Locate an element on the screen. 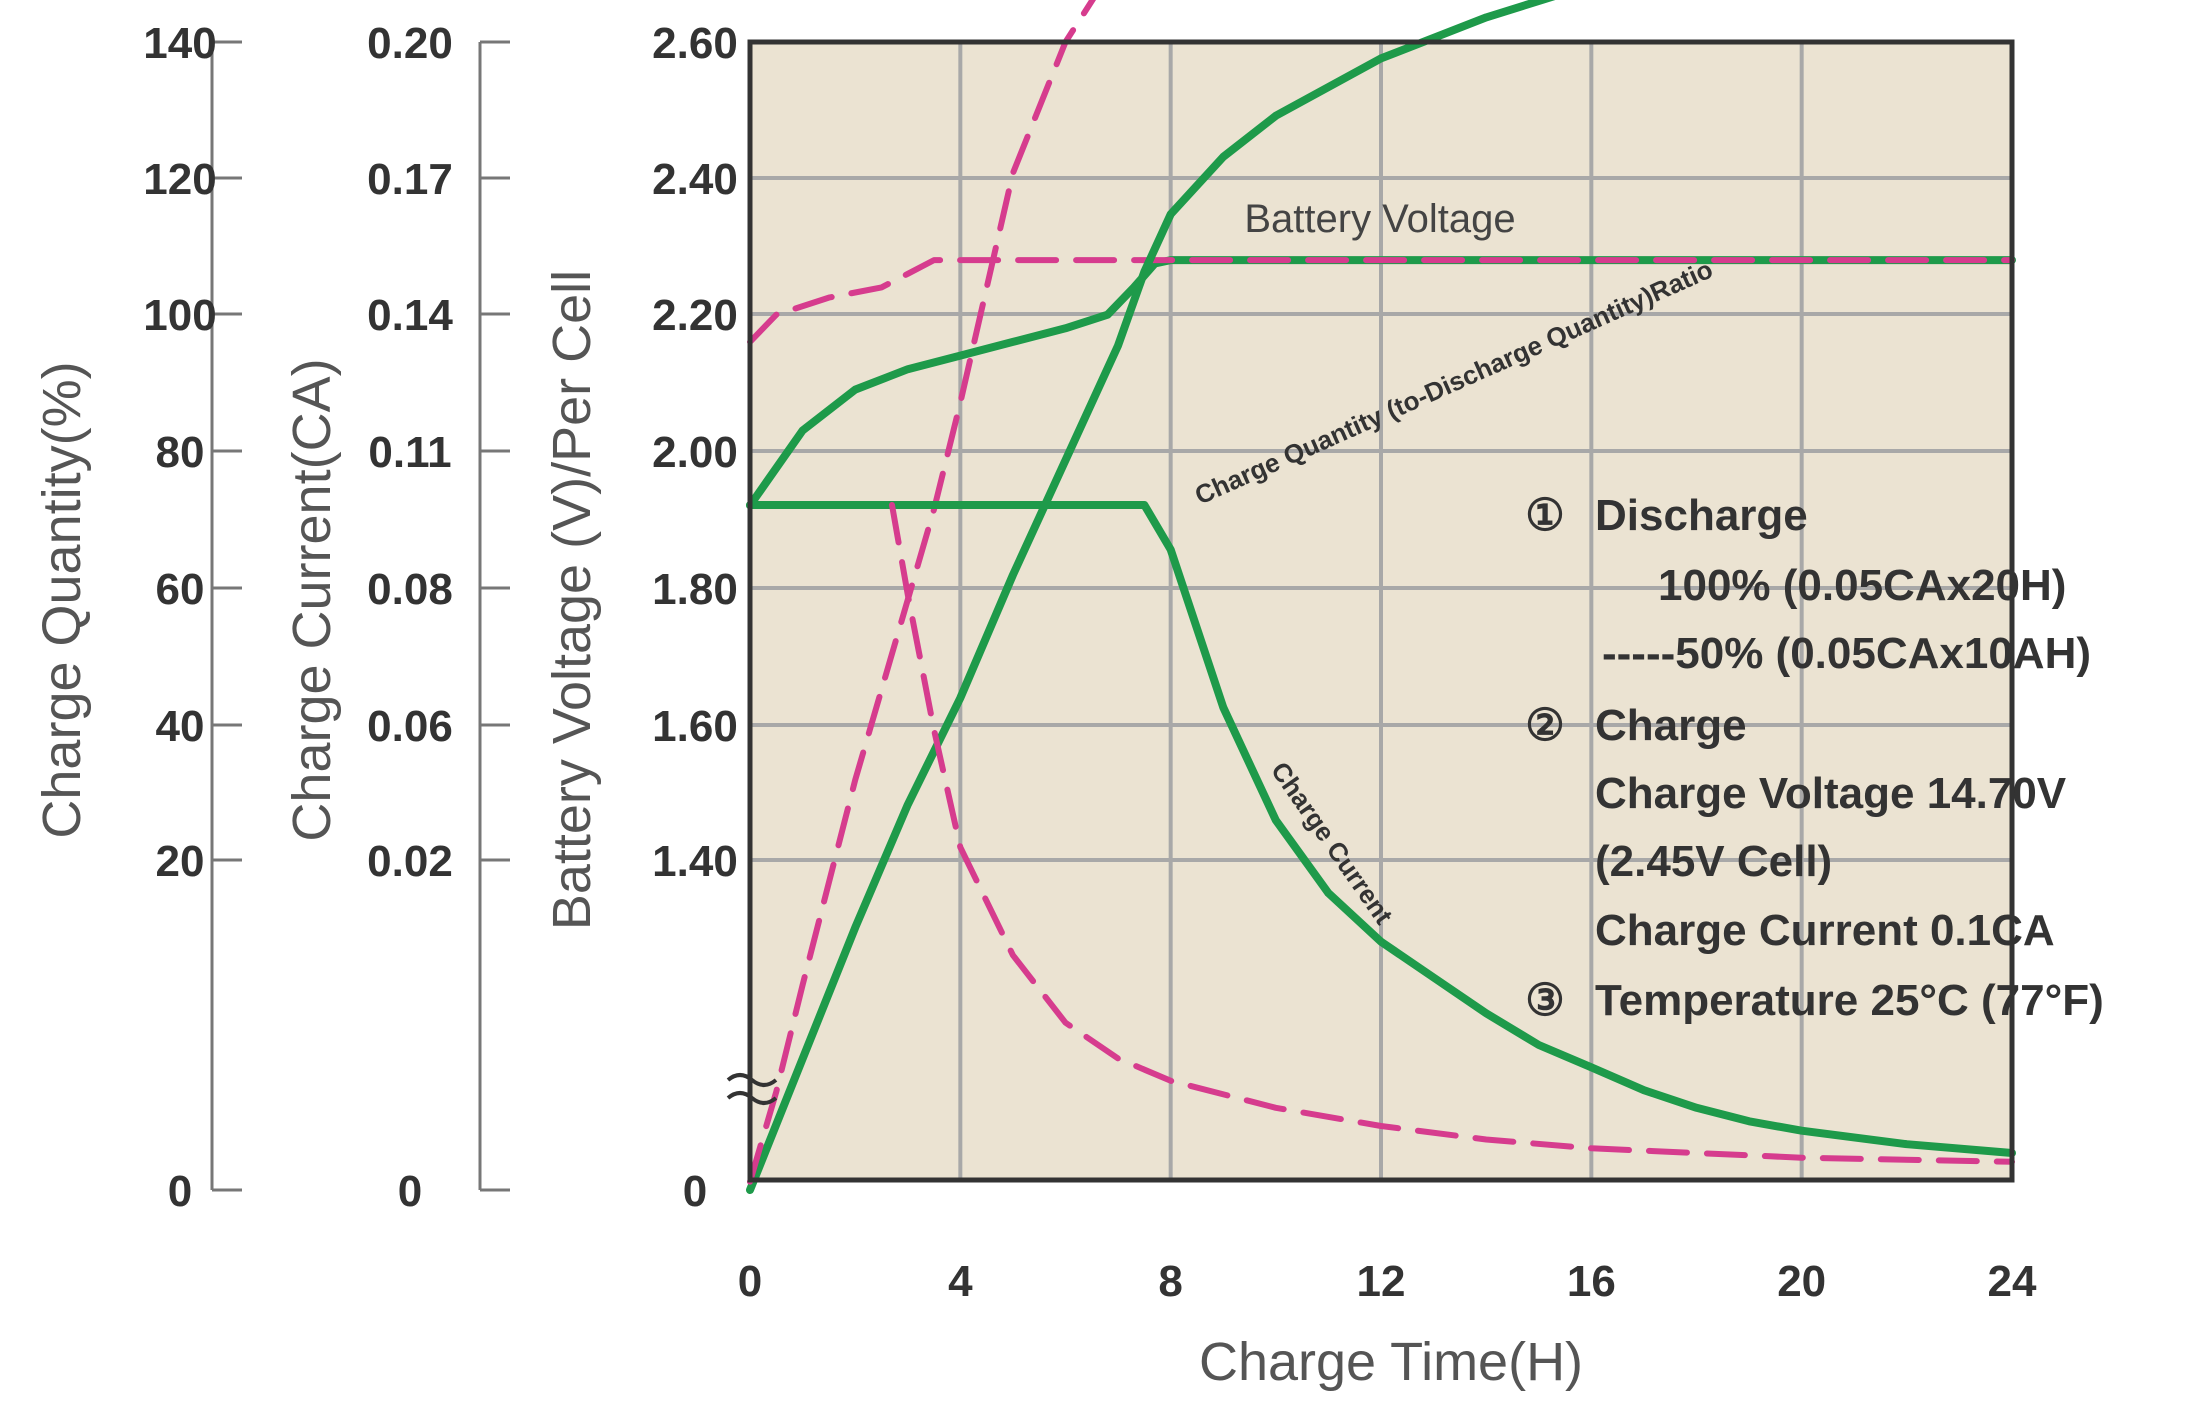 The height and width of the screenshot is (1422, 2189). y-tick-label: 120 is located at coordinates (179, 179).